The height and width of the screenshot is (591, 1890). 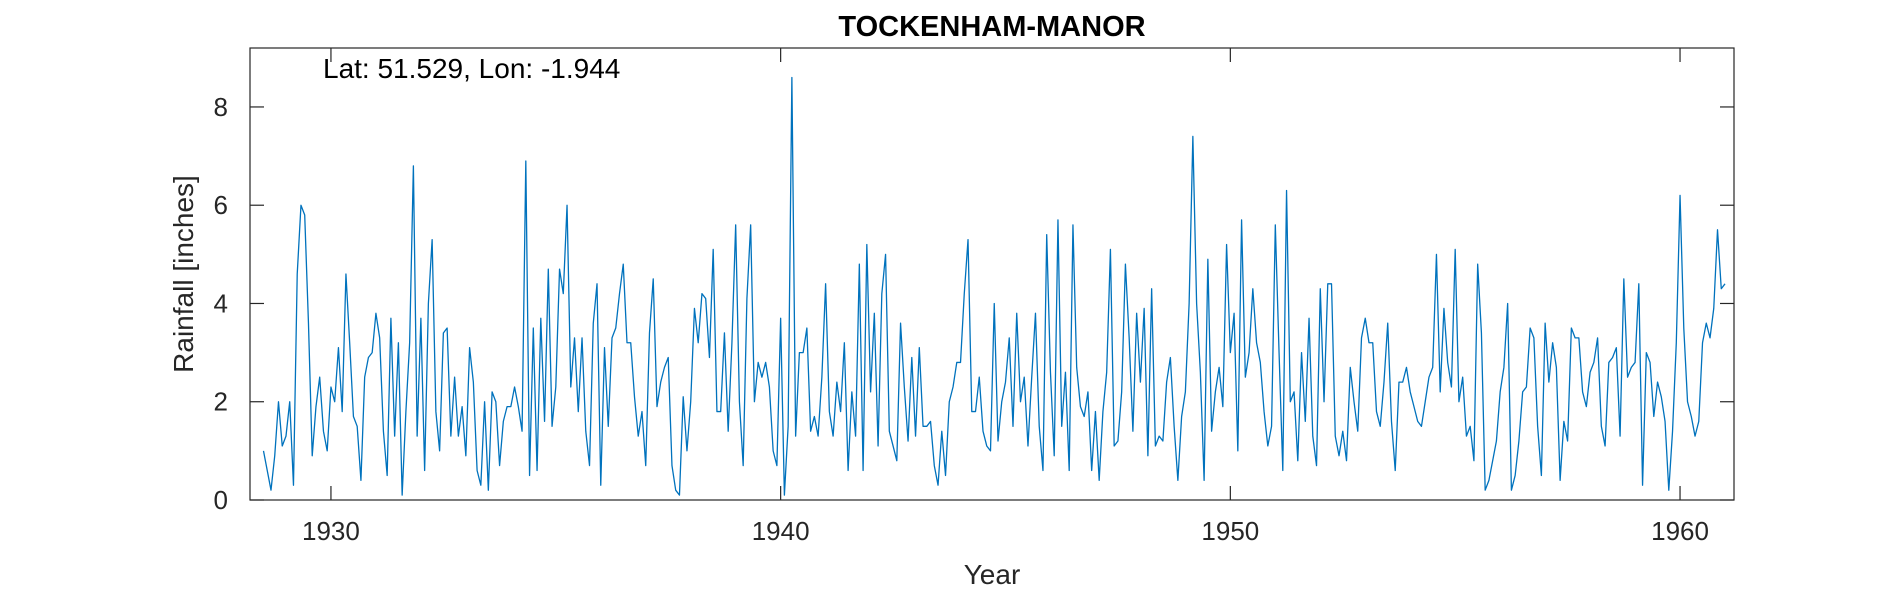 I want to click on x-axis-label: Year, so click(x=992, y=574).